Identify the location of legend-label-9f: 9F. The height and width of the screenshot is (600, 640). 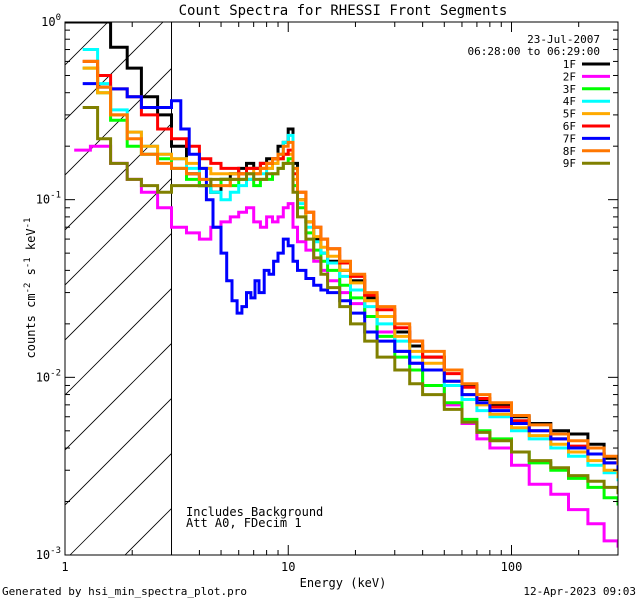
(569, 163).